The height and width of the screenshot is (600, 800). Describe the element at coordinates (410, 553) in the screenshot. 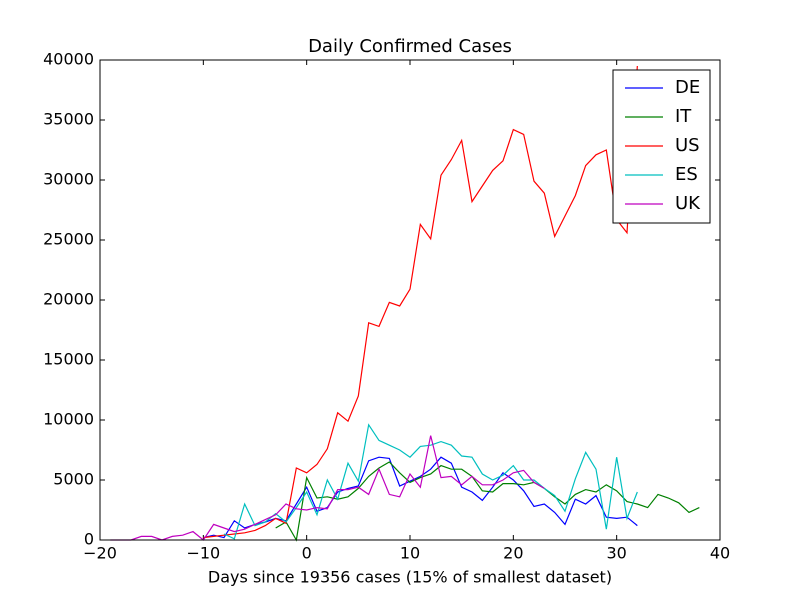

I see `x-tick-label: 10` at that location.